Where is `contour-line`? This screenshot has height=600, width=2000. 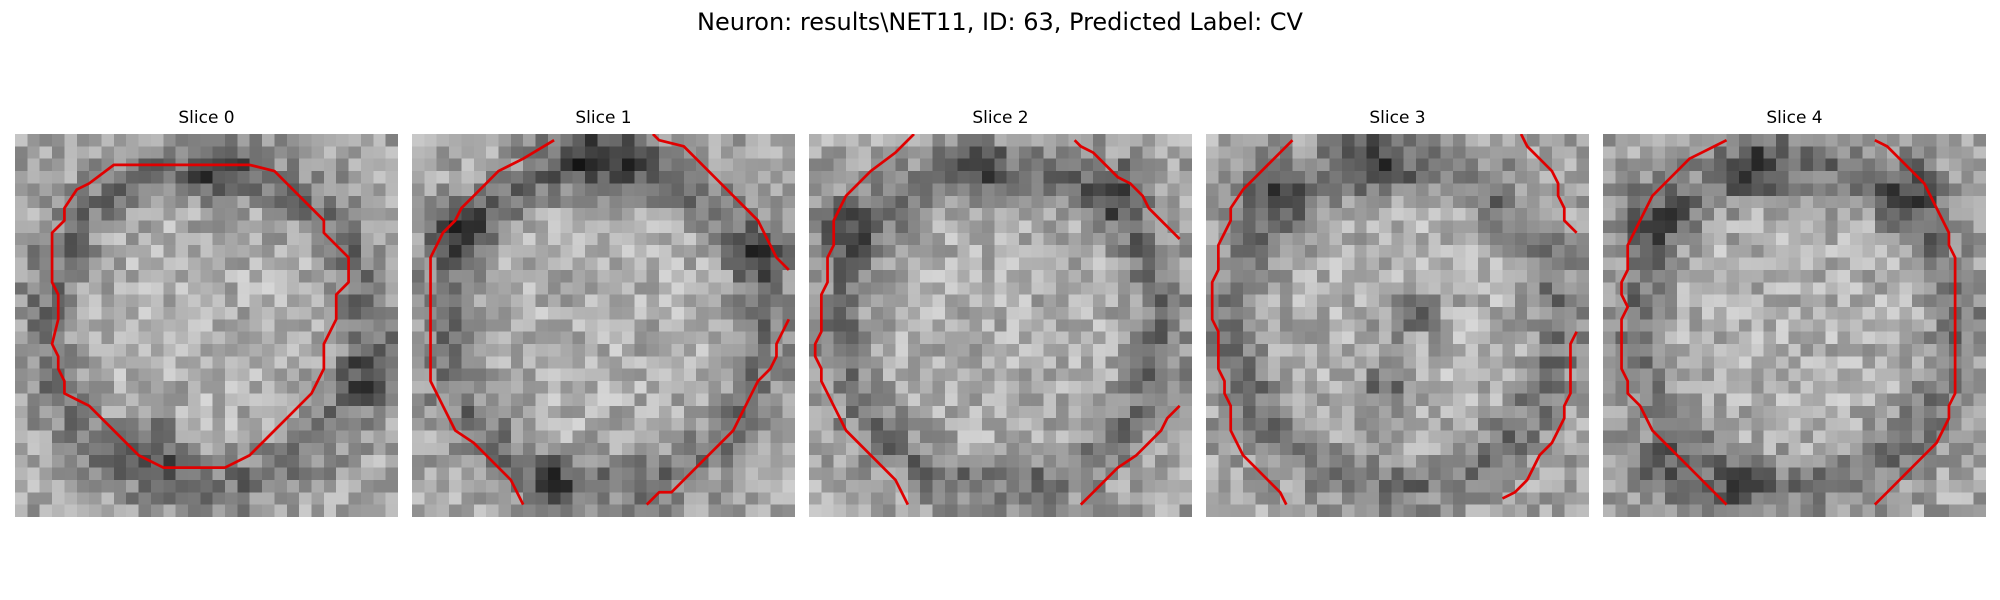 contour-line is located at coordinates (1674, 322).